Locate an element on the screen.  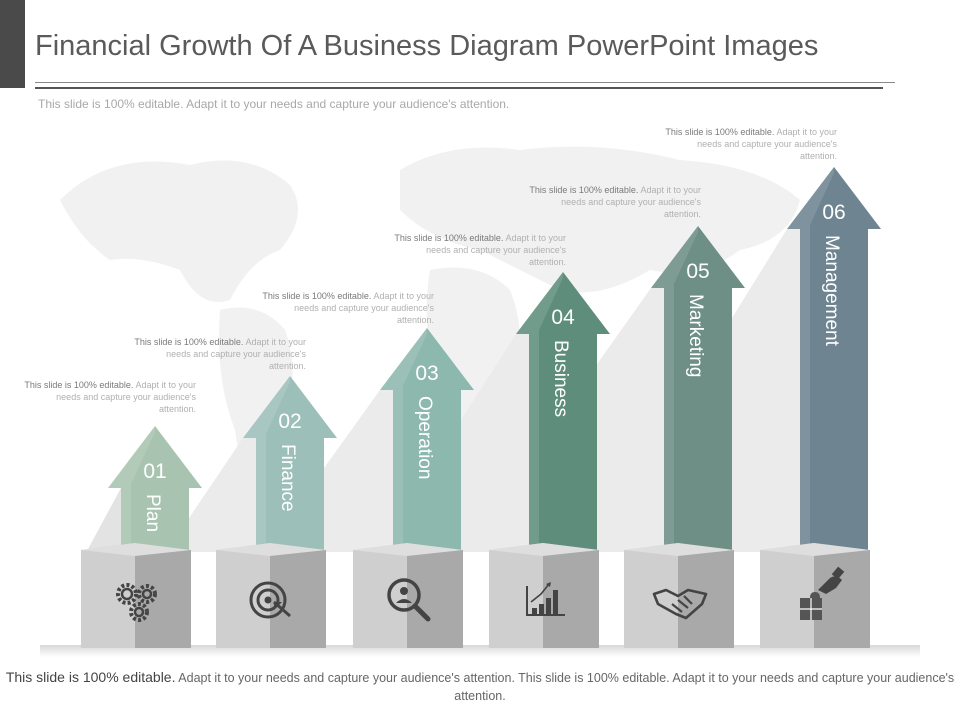
step-number: 04 is located at coordinates (563, 317).